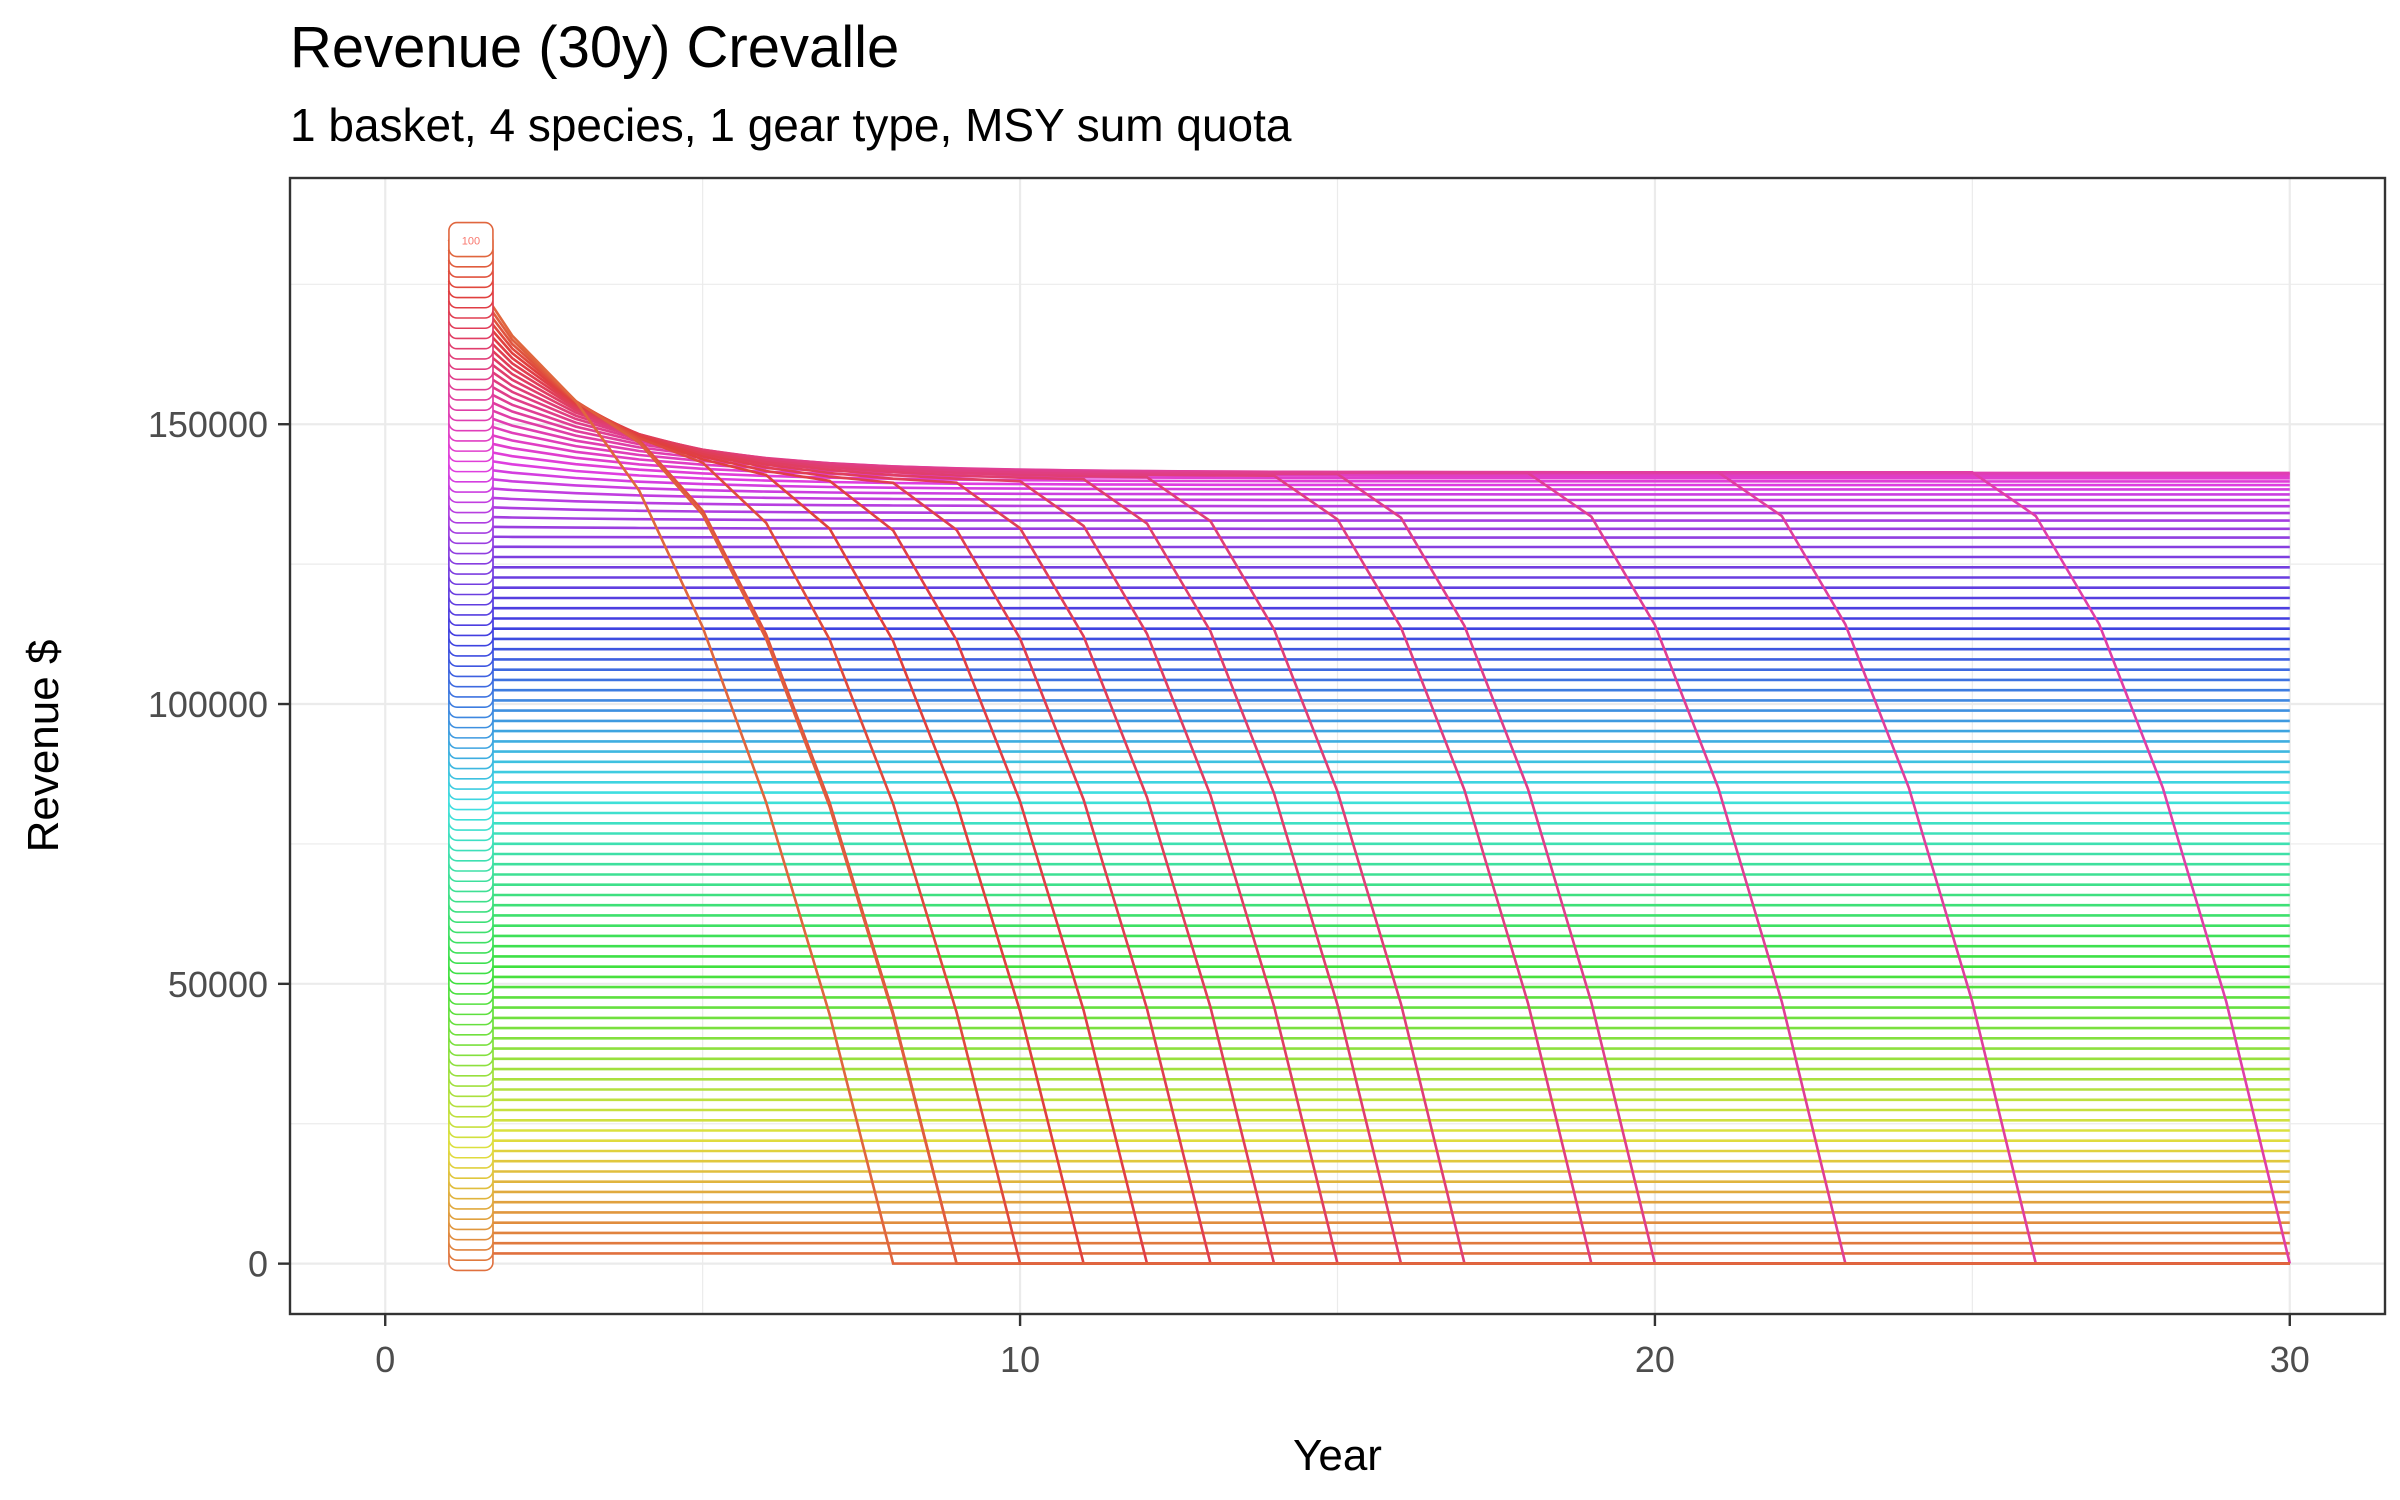 The image size is (2400, 1500). What do you see at coordinates (208, 424) in the screenshot?
I see `y-tick-label: 150000` at bounding box center [208, 424].